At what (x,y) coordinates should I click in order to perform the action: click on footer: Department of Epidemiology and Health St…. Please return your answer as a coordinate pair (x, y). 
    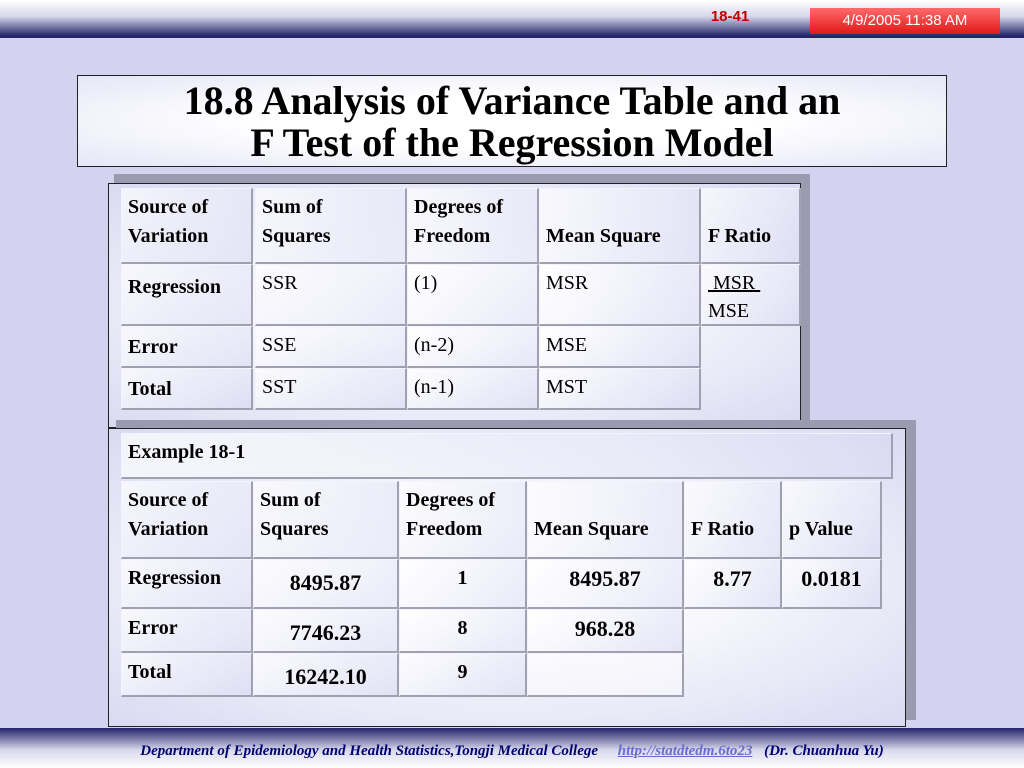
    Looking at the image, I should click on (512, 751).